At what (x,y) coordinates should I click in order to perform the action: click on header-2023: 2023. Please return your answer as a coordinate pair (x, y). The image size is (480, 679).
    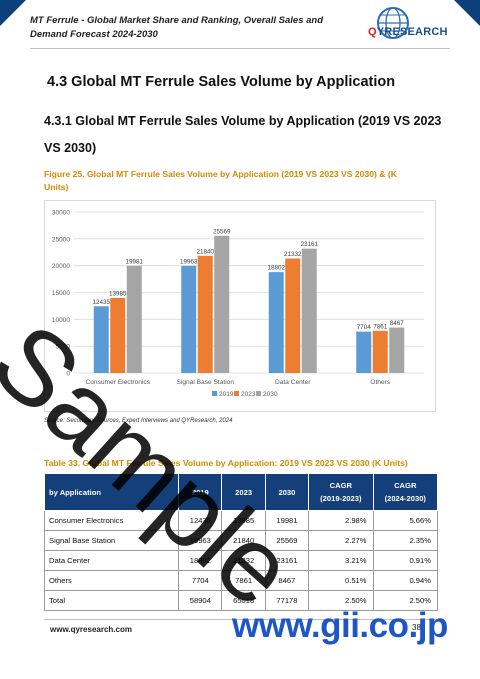
    Looking at the image, I should click on (243, 492).